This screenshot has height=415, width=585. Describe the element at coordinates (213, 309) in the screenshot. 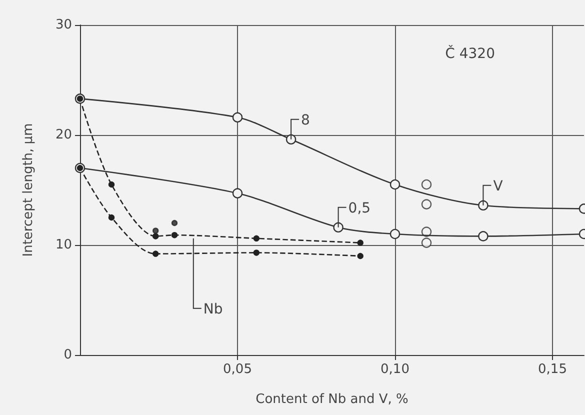

I see `annotation: Nb` at that location.